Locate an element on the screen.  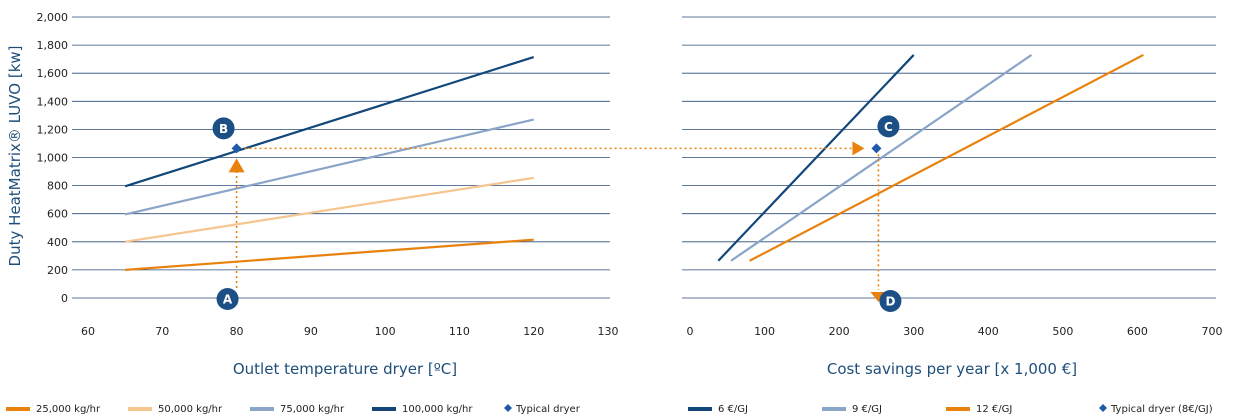
right-legend: 6 €/GJ 9 €/GJ 12 €/GJ Typical dryer (8€/GJ) is located at coordinates (950, 409).